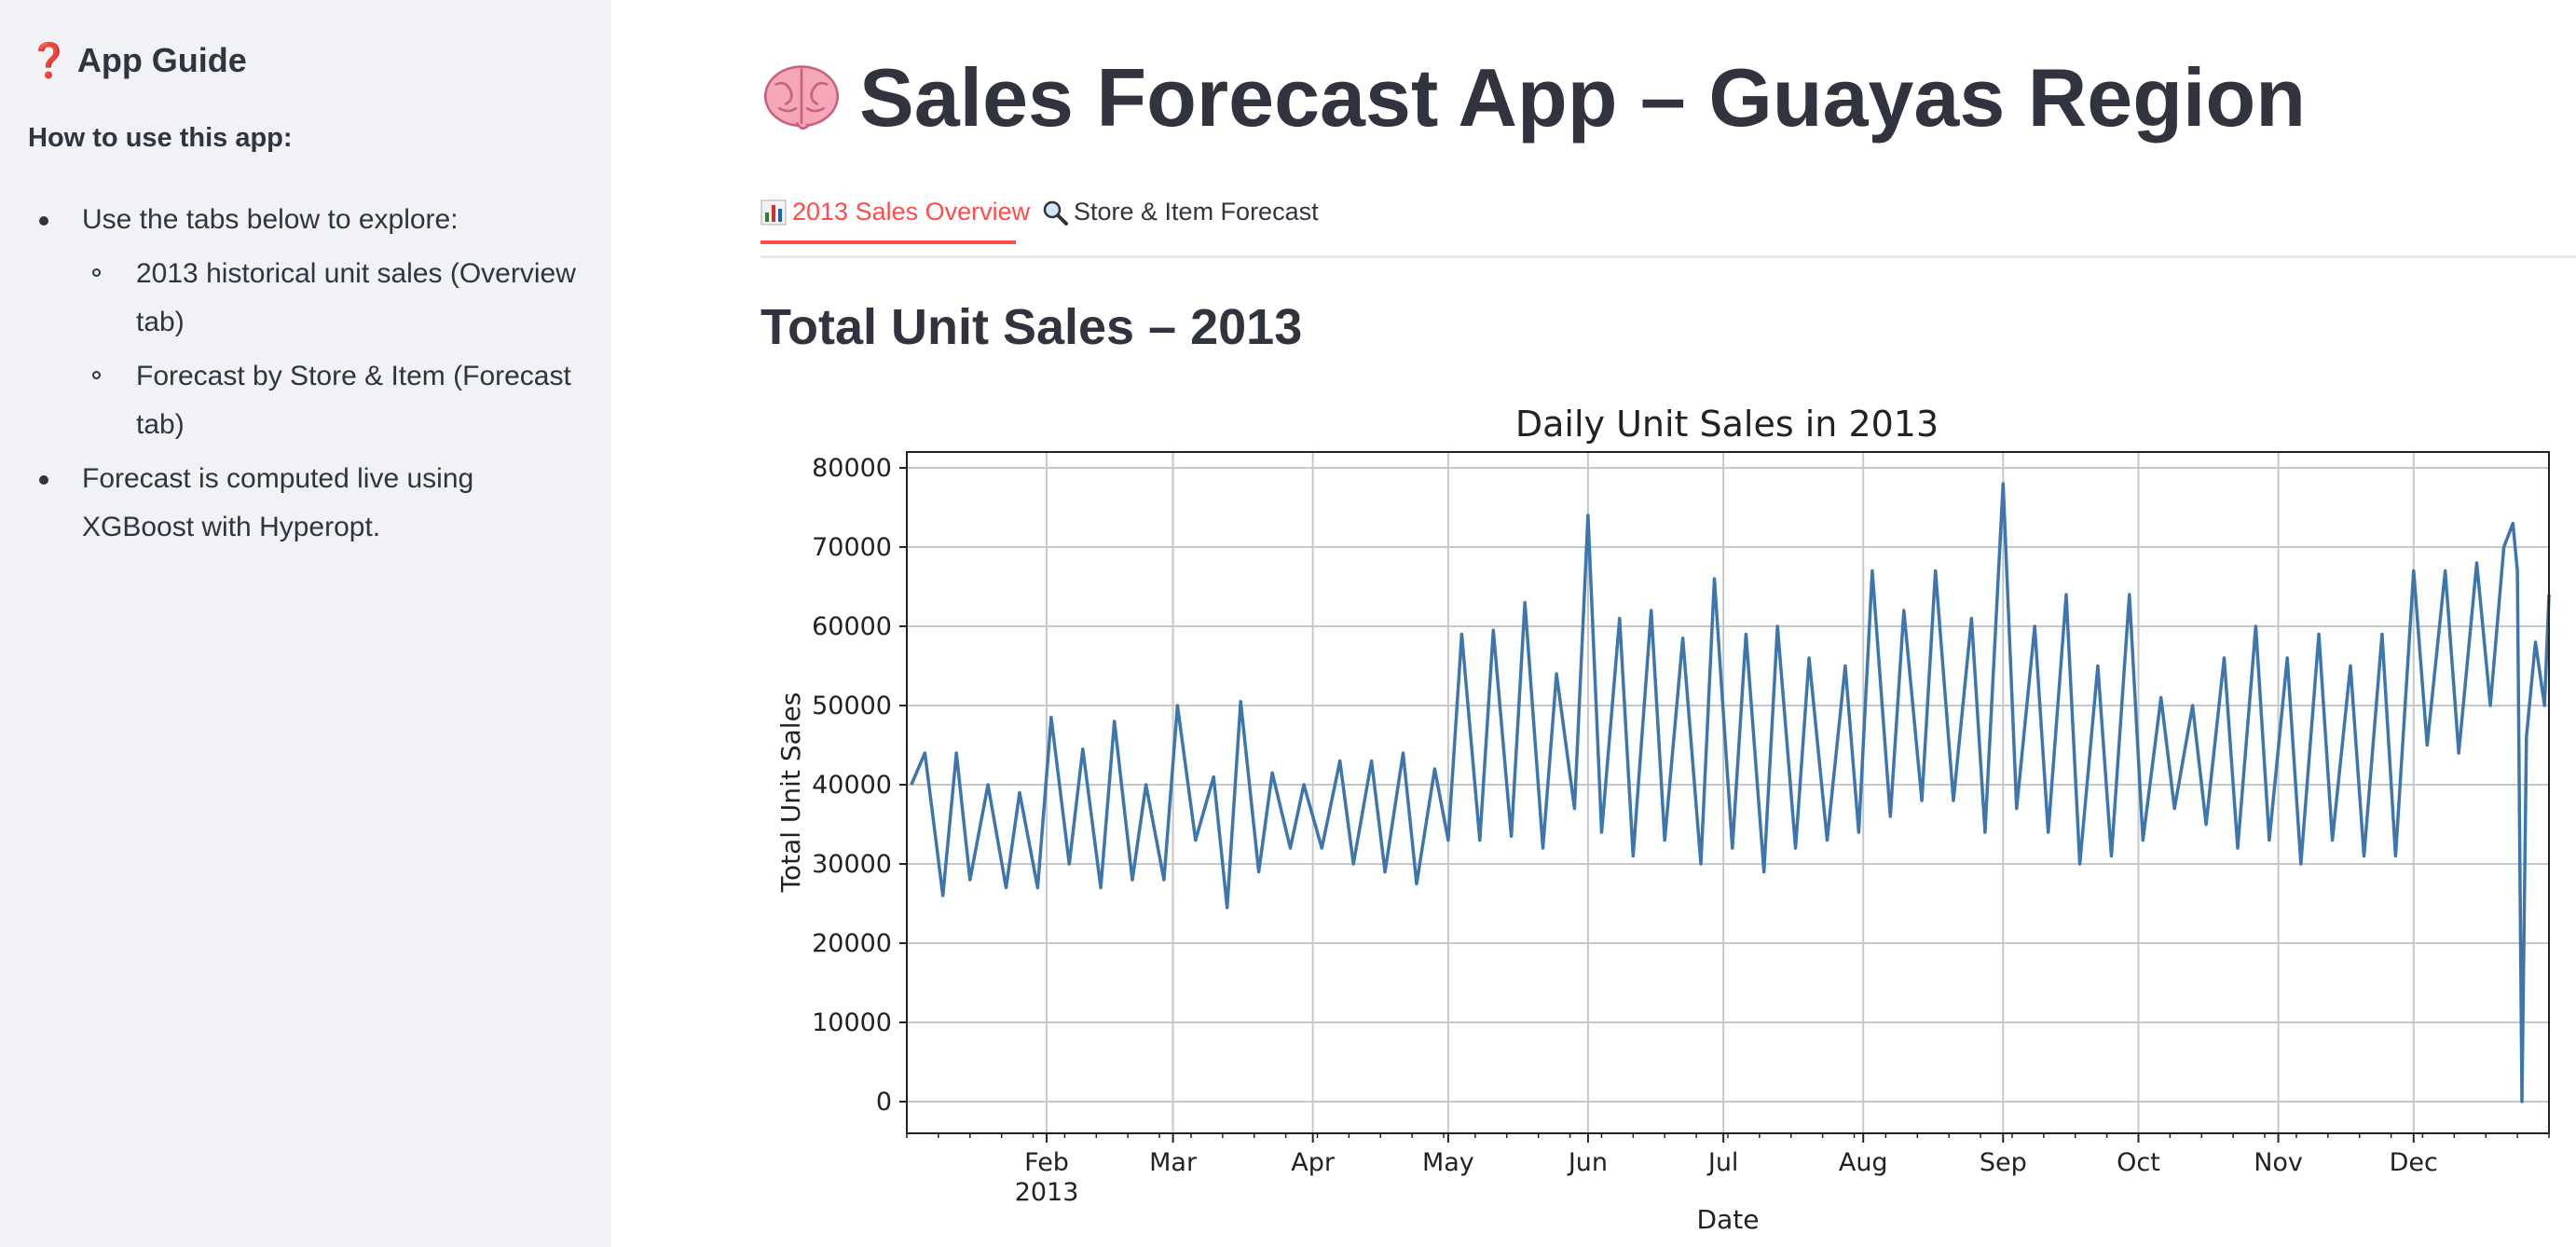 The width and height of the screenshot is (2576, 1247). What do you see at coordinates (773, 212) in the screenshot?
I see `bar-chart-icon` at bounding box center [773, 212].